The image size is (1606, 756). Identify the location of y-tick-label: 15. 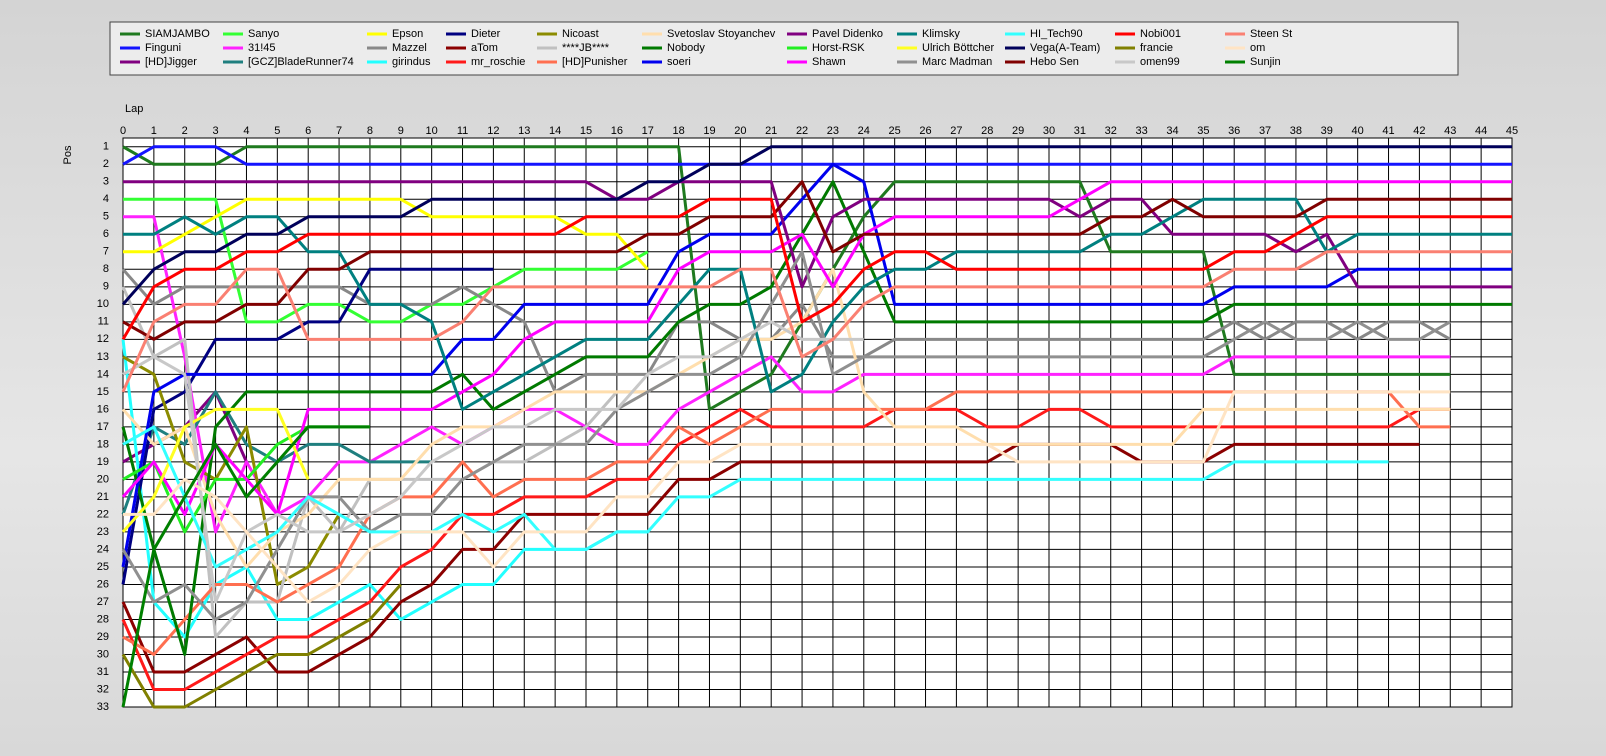
(103, 392).